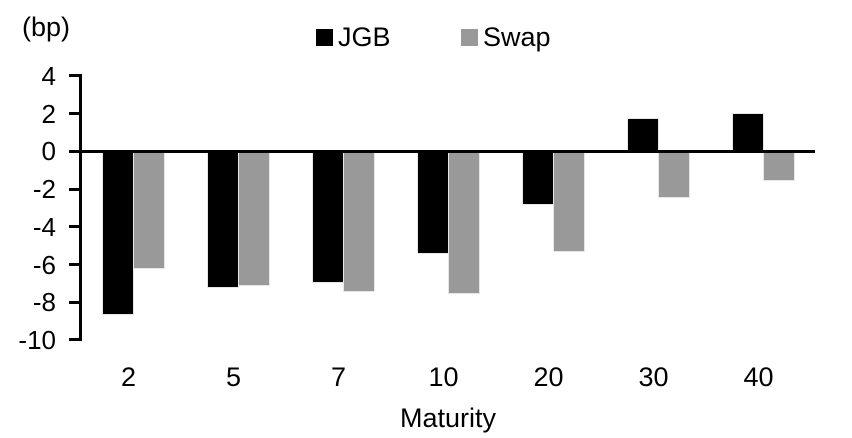  What do you see at coordinates (364, 37) in the screenshot?
I see `legend-label-jgb: JGB` at bounding box center [364, 37].